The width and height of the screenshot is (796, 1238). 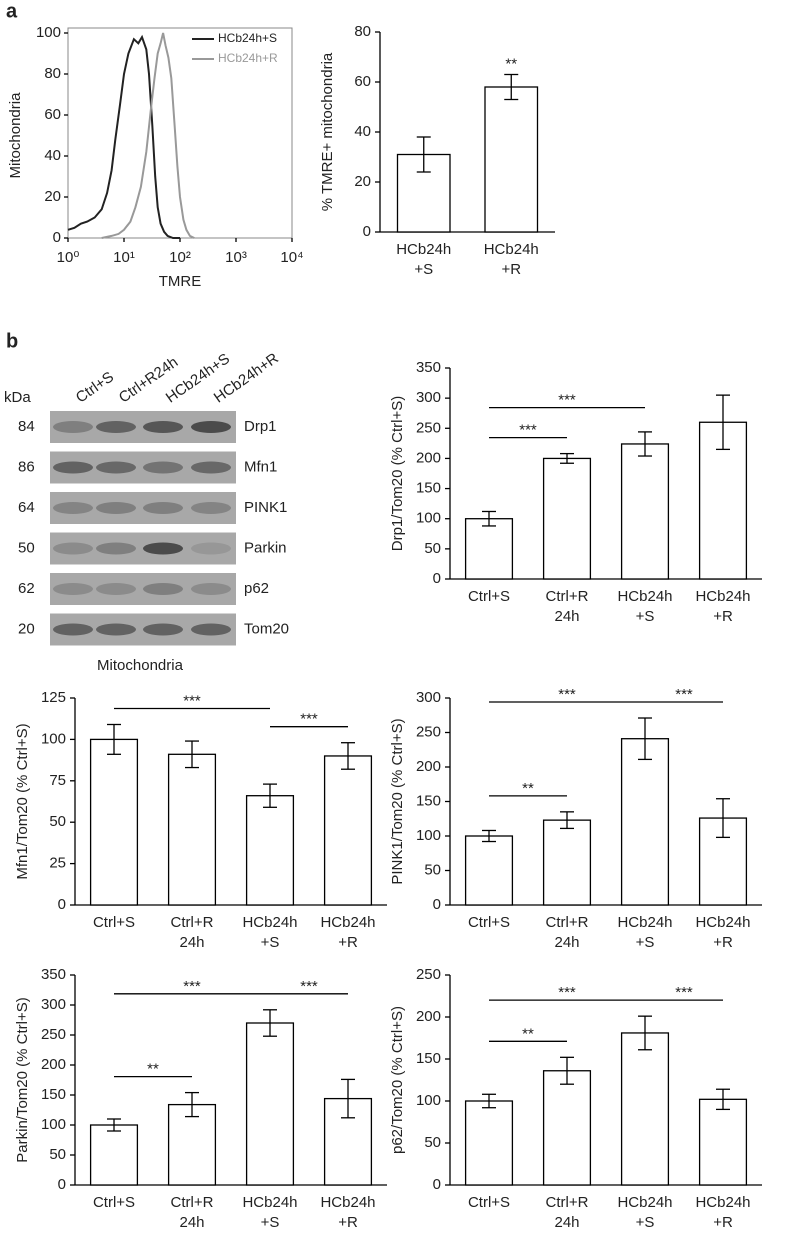 What do you see at coordinates (52, 196) in the screenshot?
I see `y-tick-label: 20` at bounding box center [52, 196].